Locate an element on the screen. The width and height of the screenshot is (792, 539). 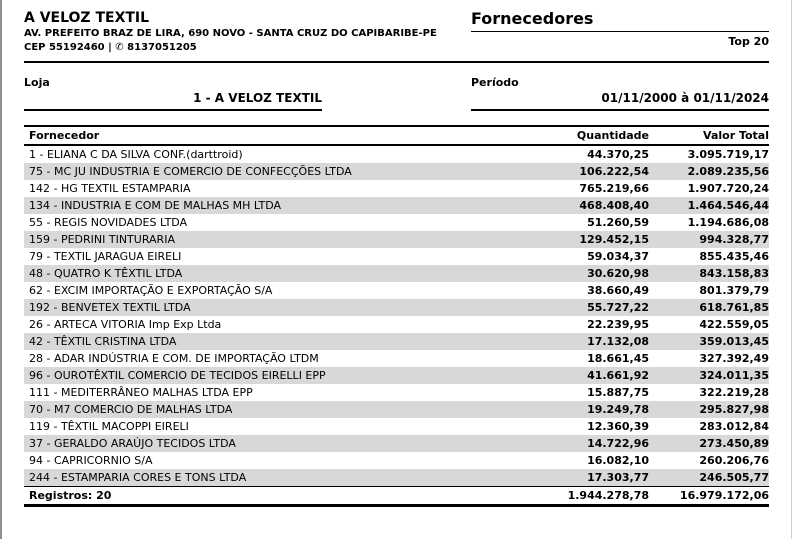
supplier-valor-total: 855.435,46 is located at coordinates (734, 256).